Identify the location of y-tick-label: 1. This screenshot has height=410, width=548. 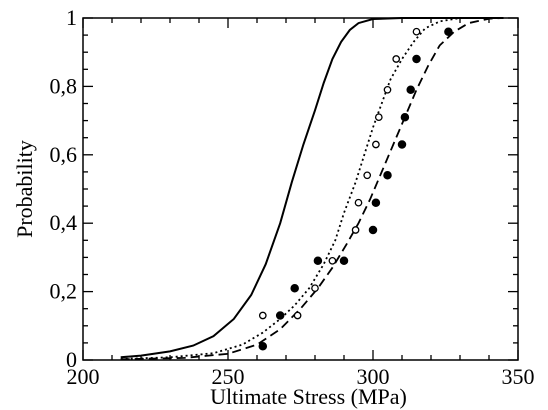
(71, 17).